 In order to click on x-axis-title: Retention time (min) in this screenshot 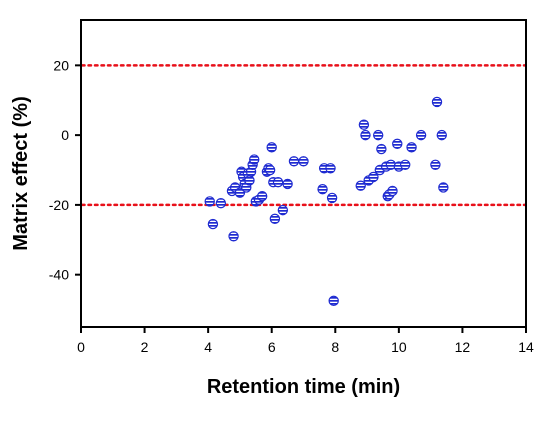, I will do `click(303, 387)`.